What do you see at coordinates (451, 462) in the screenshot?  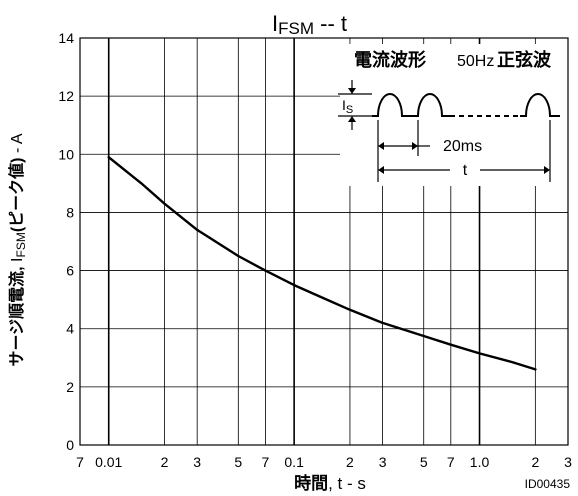 I see `x-tick-label-10: 7` at bounding box center [451, 462].